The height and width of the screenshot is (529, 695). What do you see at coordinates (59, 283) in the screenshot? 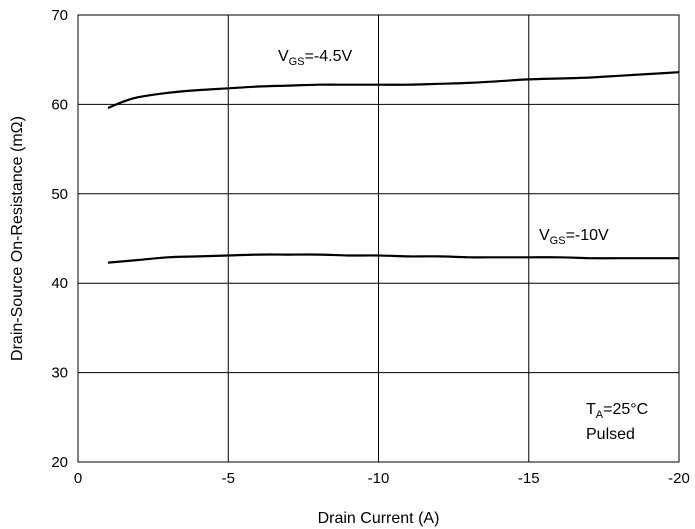
I see `y-tick-label: 40` at bounding box center [59, 283].